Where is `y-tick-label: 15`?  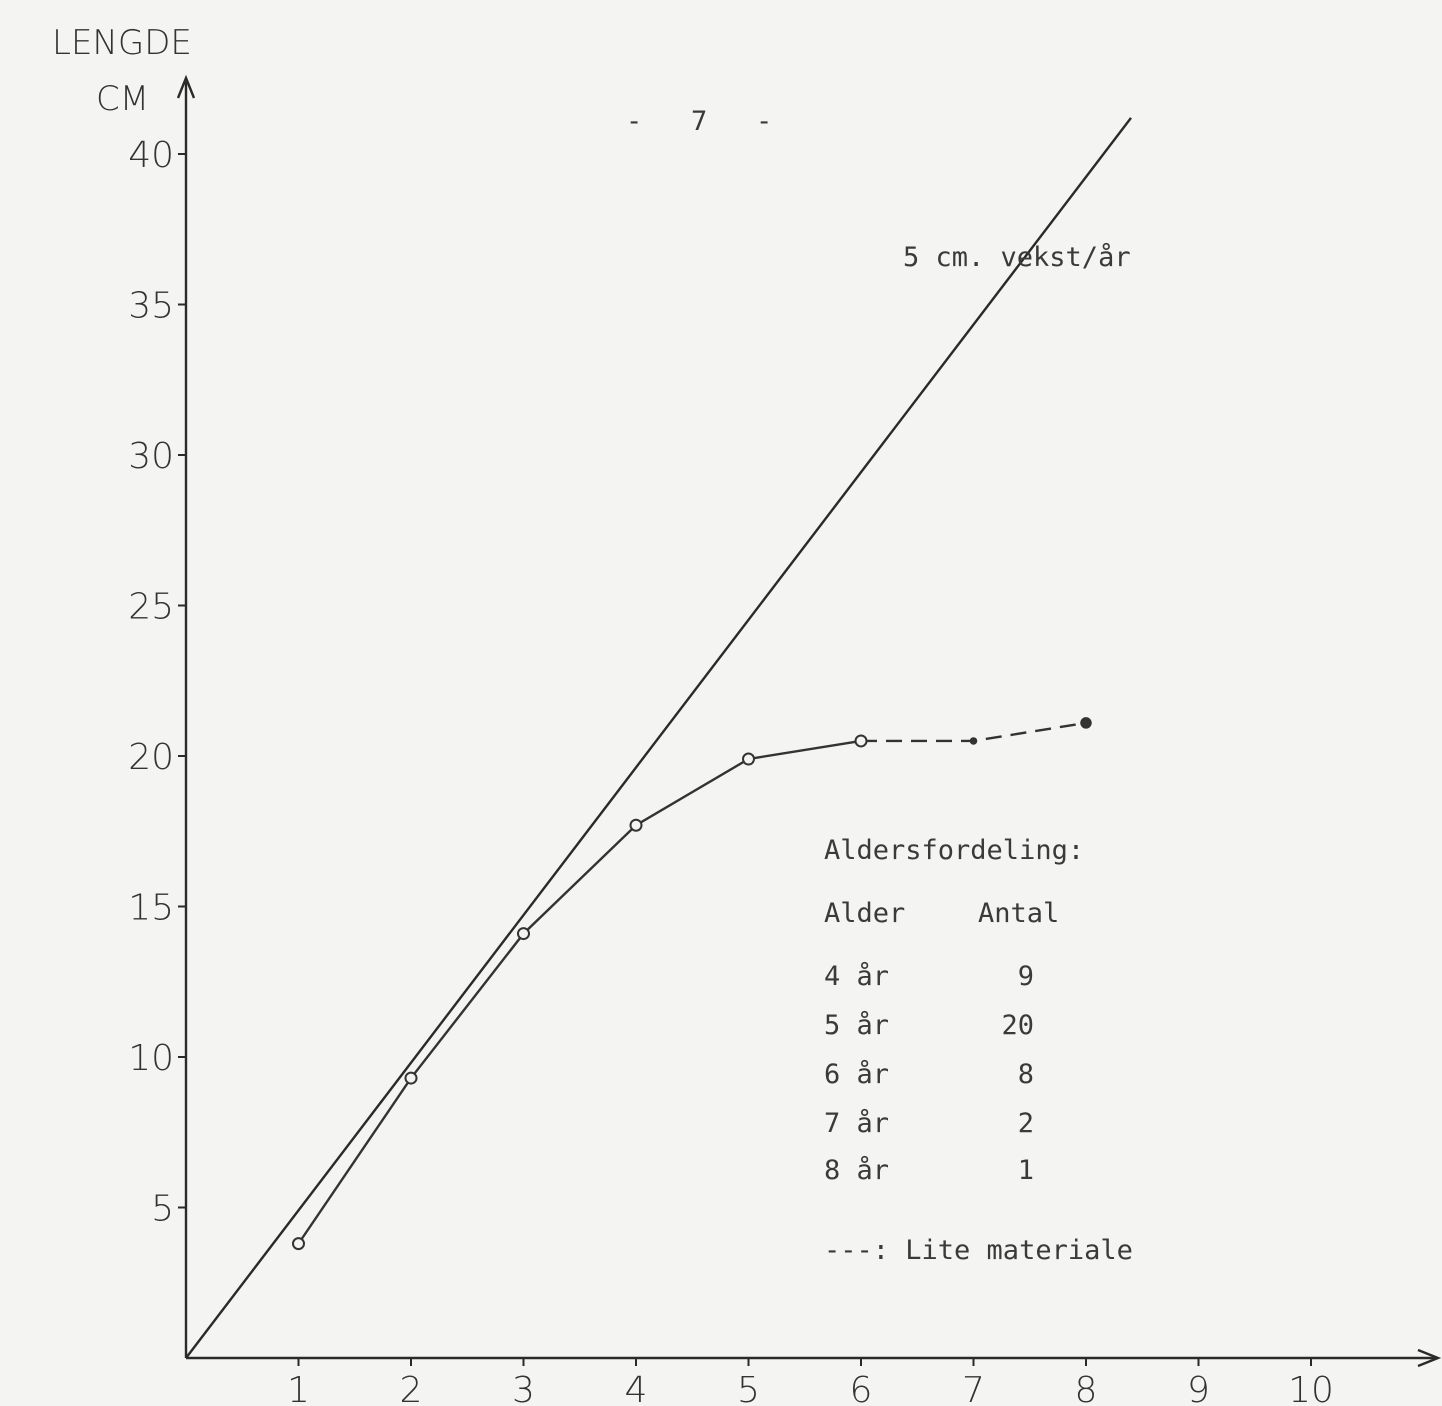
y-tick-label: 15 is located at coordinates (151, 908).